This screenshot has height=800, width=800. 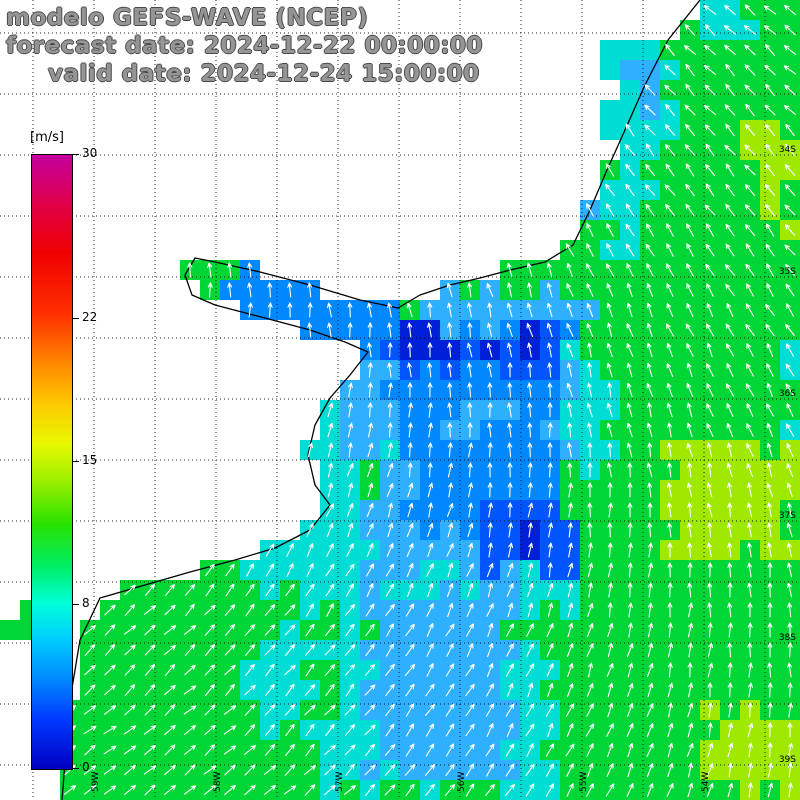 What do you see at coordinates (187, 18) in the screenshot?
I see `model-title: modelo GEFS-WAVE (NCEP)` at bounding box center [187, 18].